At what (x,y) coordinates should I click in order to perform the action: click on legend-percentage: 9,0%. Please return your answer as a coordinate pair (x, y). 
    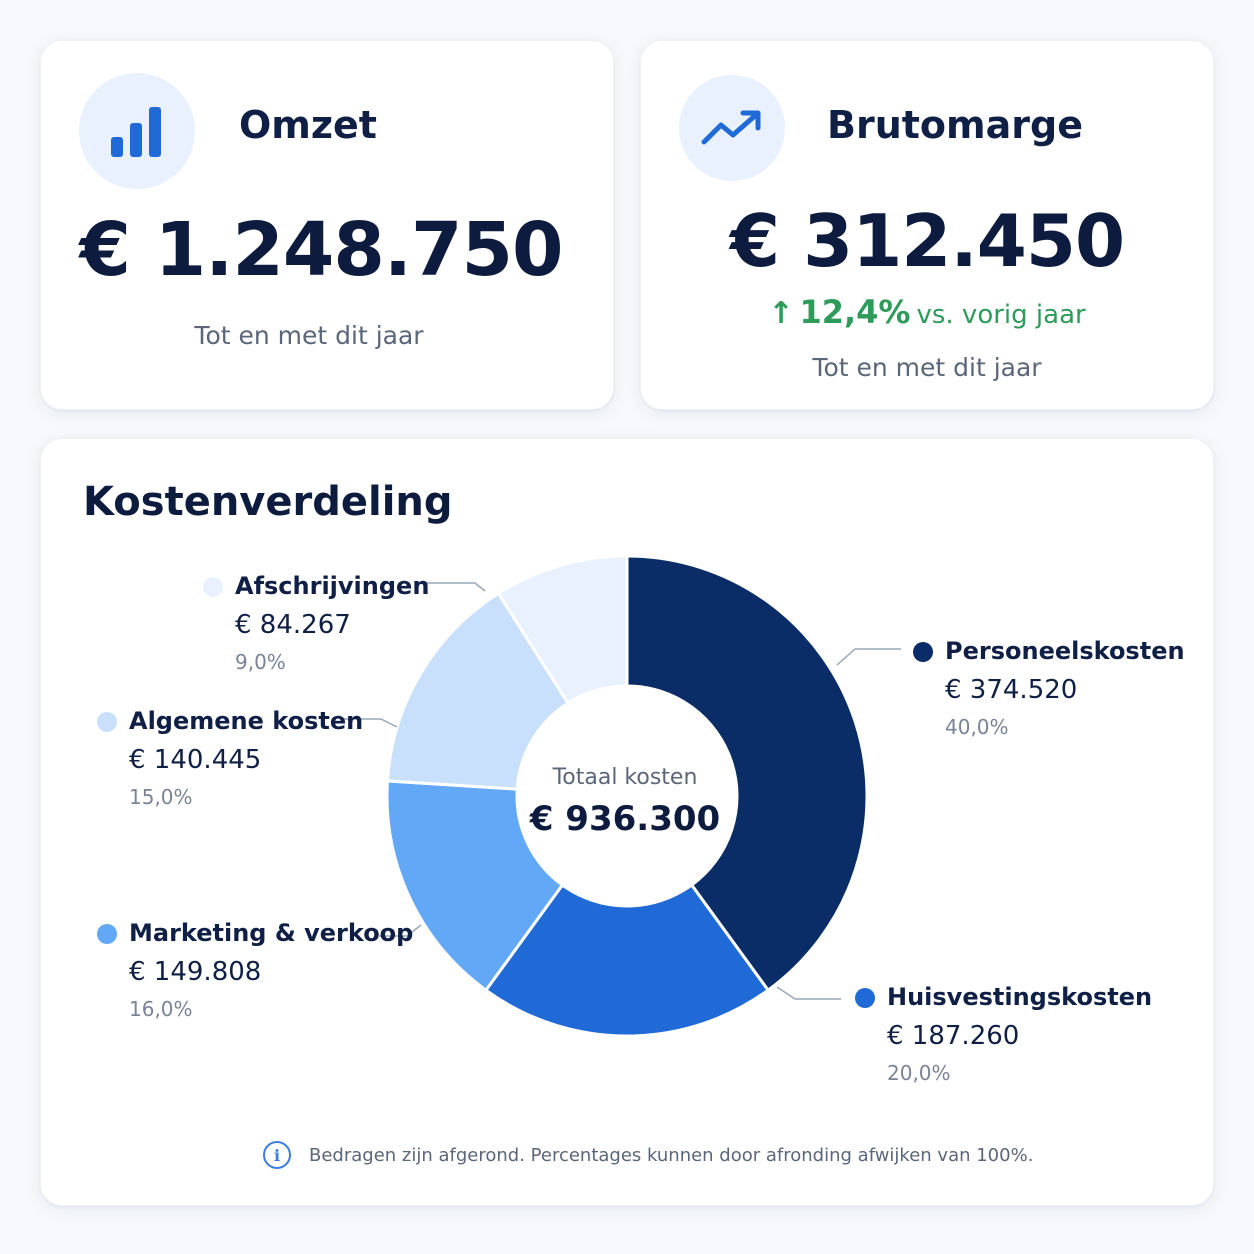
    Looking at the image, I should click on (260, 662).